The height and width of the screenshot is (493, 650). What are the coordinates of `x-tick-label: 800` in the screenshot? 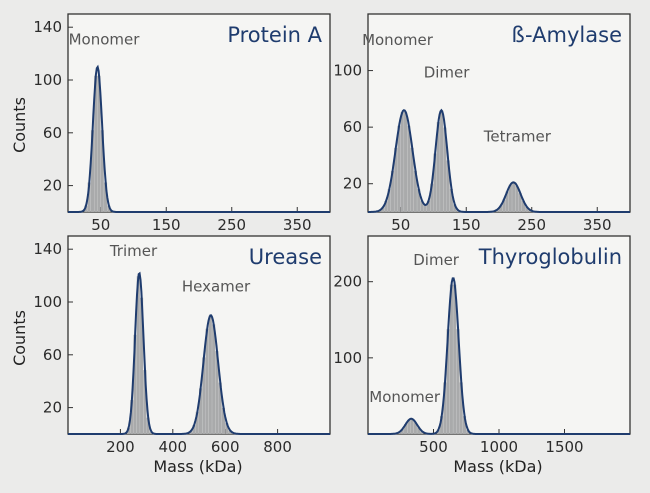 It's located at (277, 447).